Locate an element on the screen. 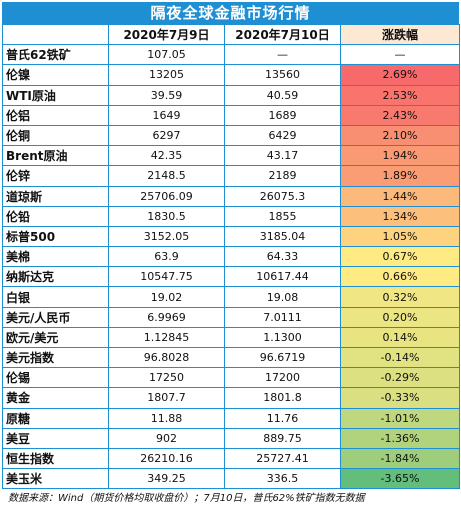 The width and height of the screenshot is (461, 511). header-date-1: 2020年7月9日 is located at coordinates (166, 34).